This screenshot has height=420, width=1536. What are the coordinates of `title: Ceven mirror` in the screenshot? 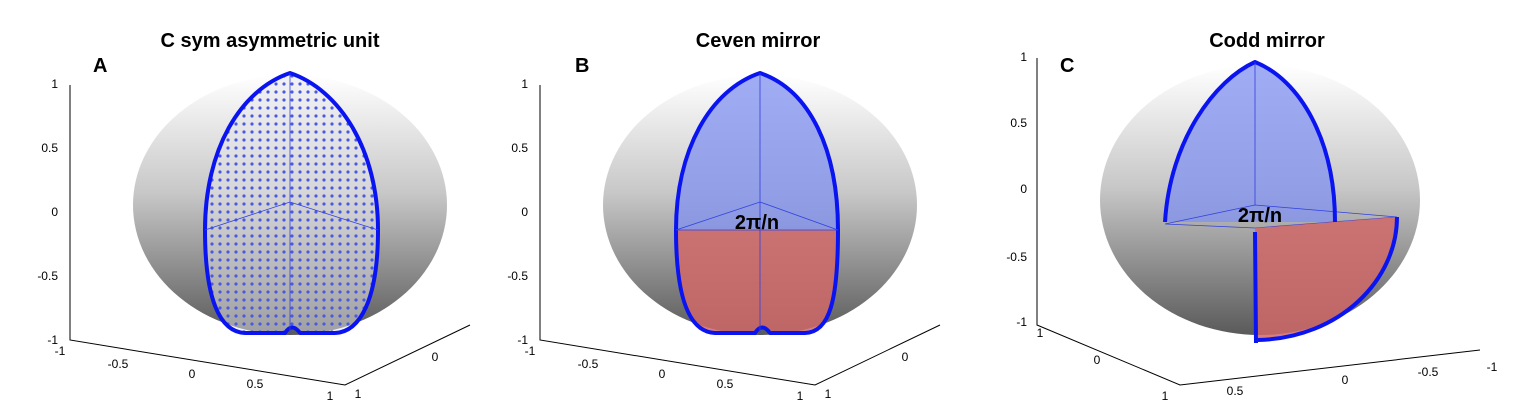 It's located at (758, 41).